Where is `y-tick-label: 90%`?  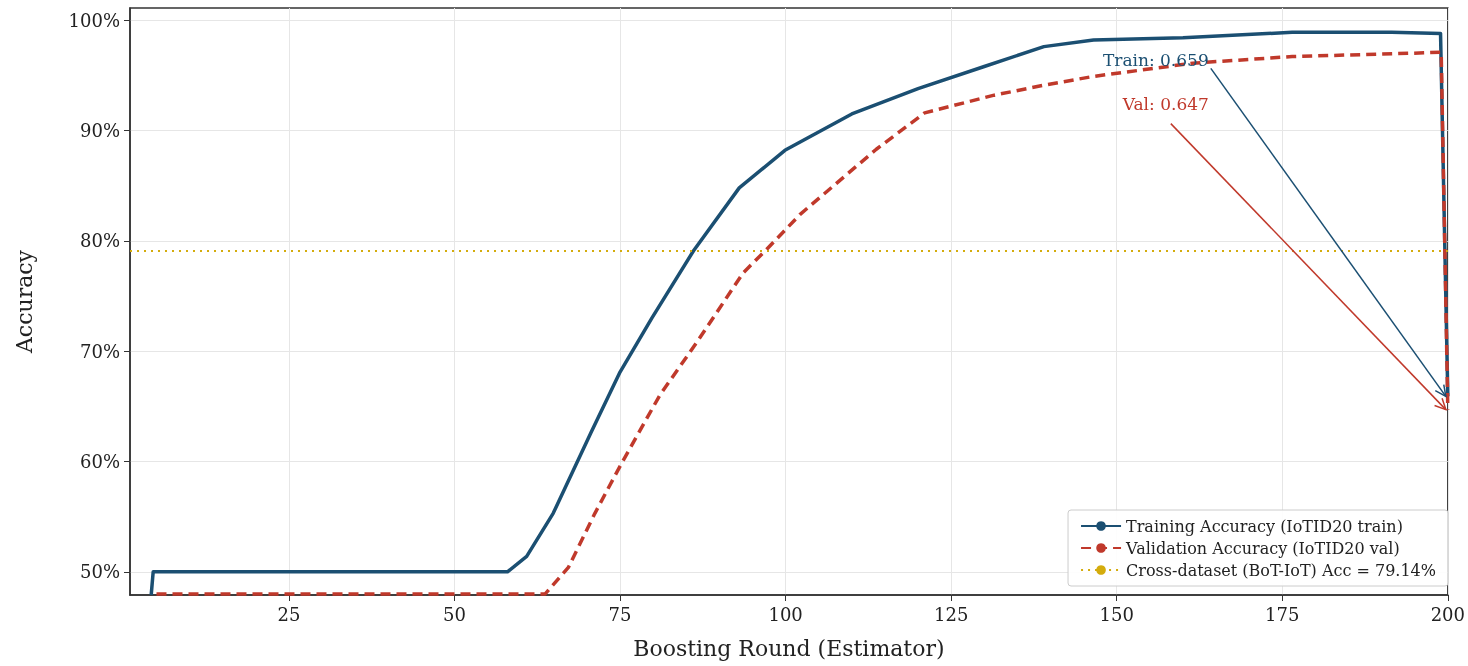 y-tick-label: 90% is located at coordinates (99, 130).